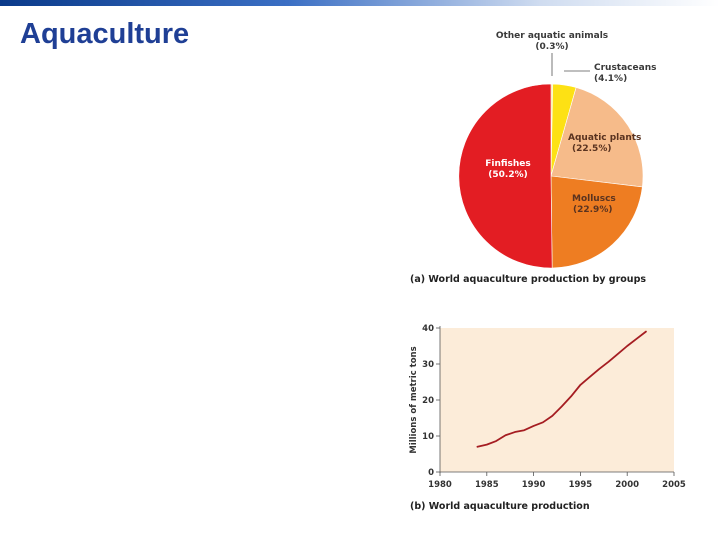  Describe the element at coordinates (581, 485) in the screenshot. I see `x-tick-label-1995: 1995` at that location.